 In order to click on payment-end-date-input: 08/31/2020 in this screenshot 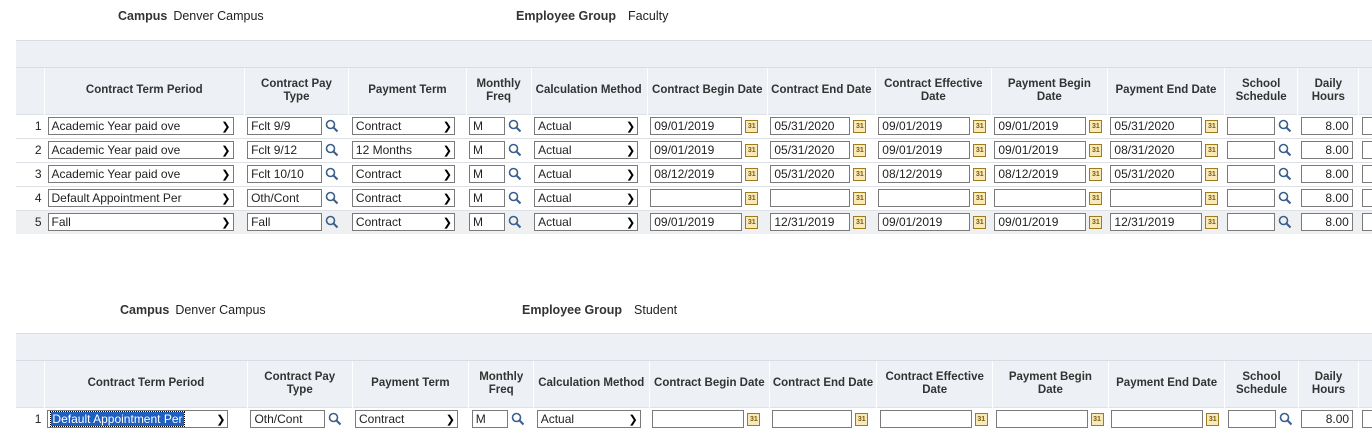, I will do `click(1156, 150)`.